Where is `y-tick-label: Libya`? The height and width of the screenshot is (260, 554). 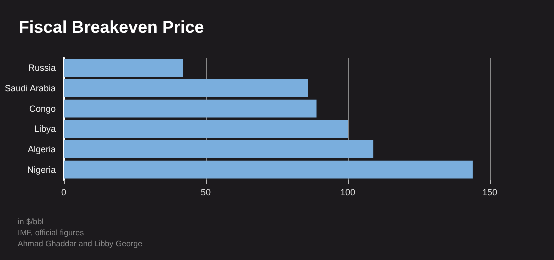 y-tick-label: Libya is located at coordinates (45, 129).